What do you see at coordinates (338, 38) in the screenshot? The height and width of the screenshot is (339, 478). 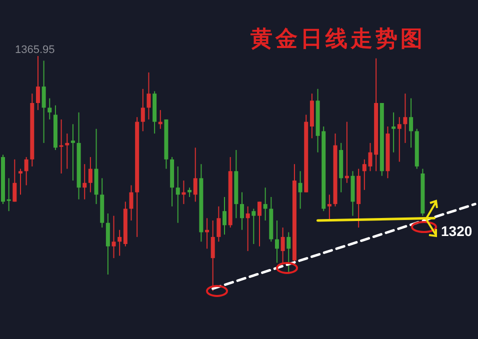 I see `chart-title: 黄金日线走势图` at bounding box center [338, 38].